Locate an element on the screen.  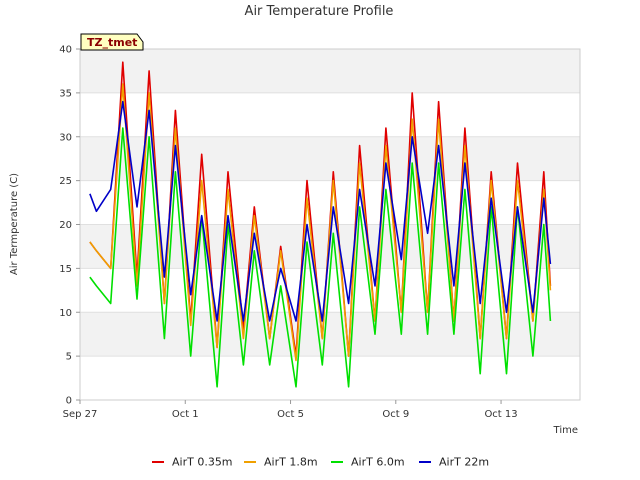
y-axis-ticks: 0 5 10 15 20 25 30 35 40 is located at coordinates (69, 226).